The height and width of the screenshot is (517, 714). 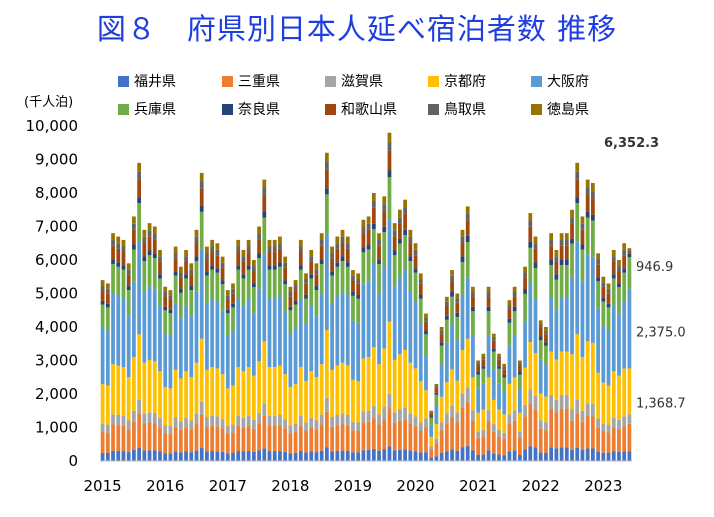 What do you see at coordinates (330, 109) in the screenshot?
I see `legend-swatch` at bounding box center [330, 109].